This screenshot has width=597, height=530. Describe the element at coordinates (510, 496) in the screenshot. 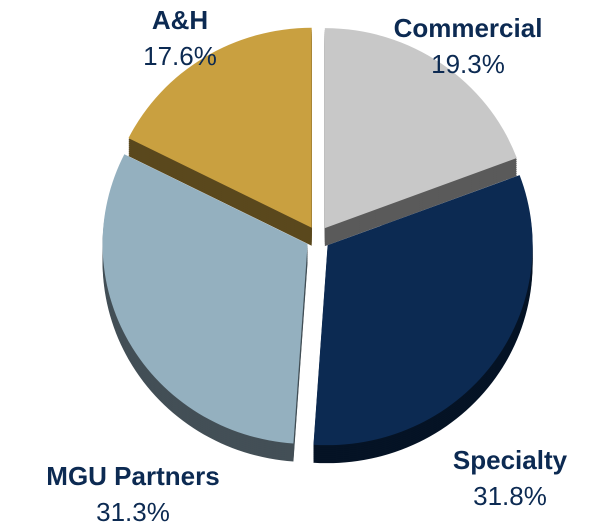

I see `slice-value: 31.8%` at that location.